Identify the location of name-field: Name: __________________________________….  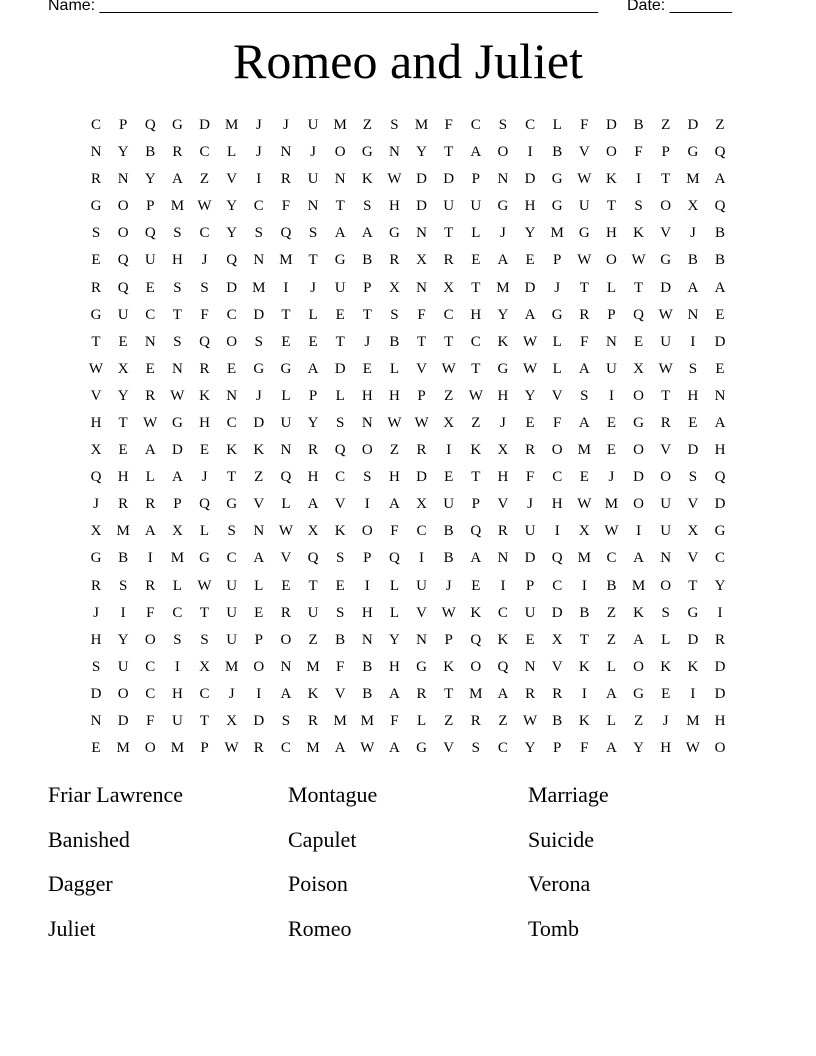
(323, 7).